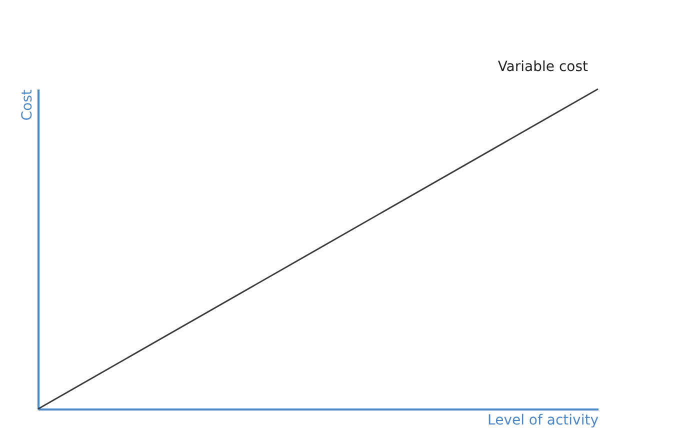 This screenshot has width=676, height=441. I want to click on series-label: Variable cost, so click(543, 67).